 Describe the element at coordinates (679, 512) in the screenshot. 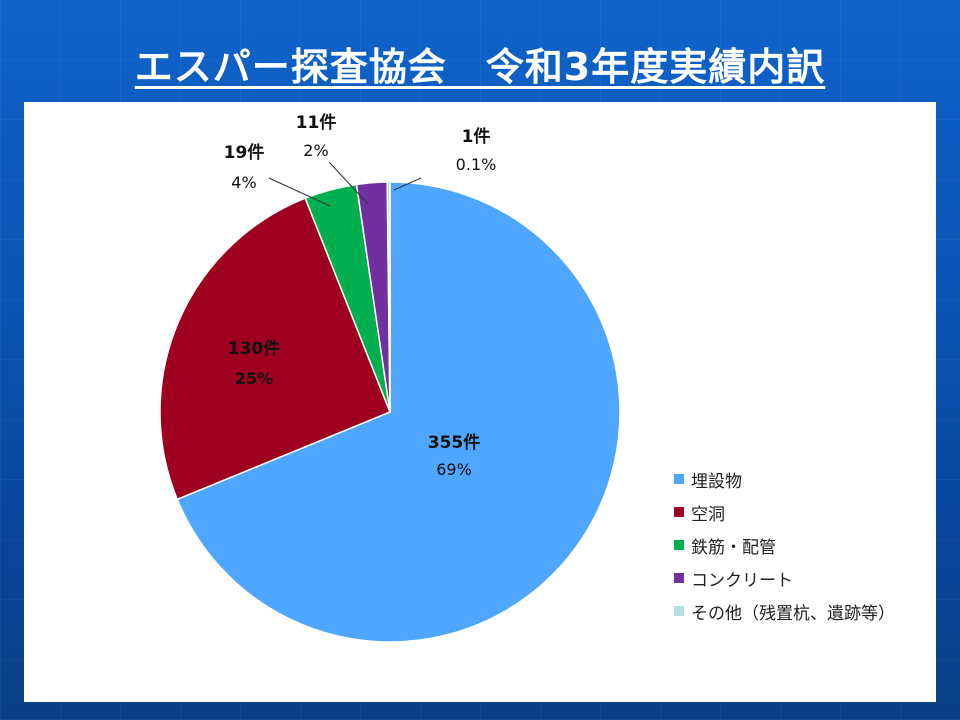

I see `legend-swatch-cavity` at that location.